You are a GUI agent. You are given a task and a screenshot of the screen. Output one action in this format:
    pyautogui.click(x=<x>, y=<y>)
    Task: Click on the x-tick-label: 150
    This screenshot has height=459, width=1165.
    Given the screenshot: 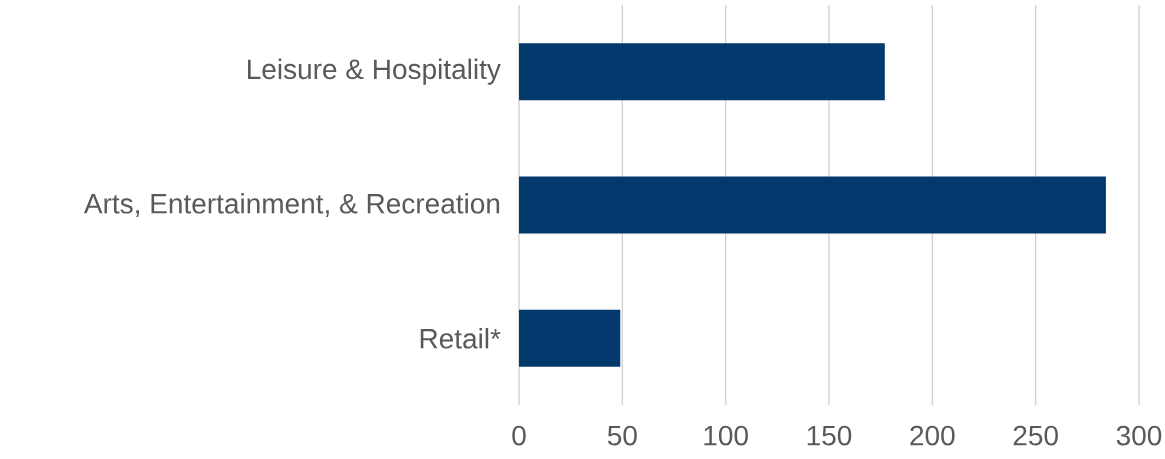 What is the action you would take?
    pyautogui.click(x=829, y=435)
    